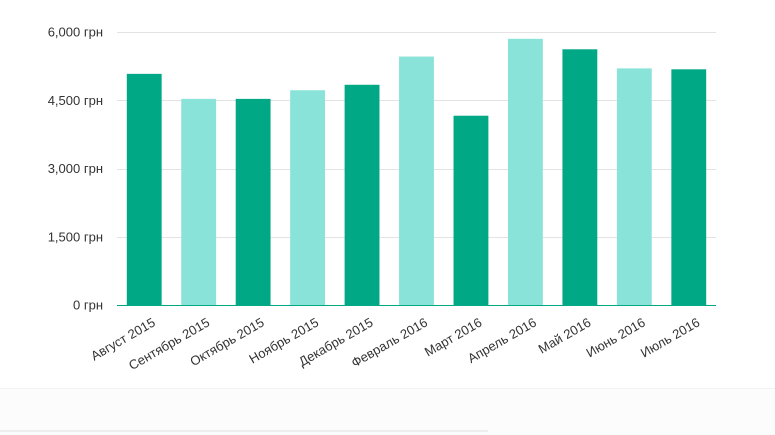  I want to click on y-tick-label: 3,000 грн, so click(75, 168).